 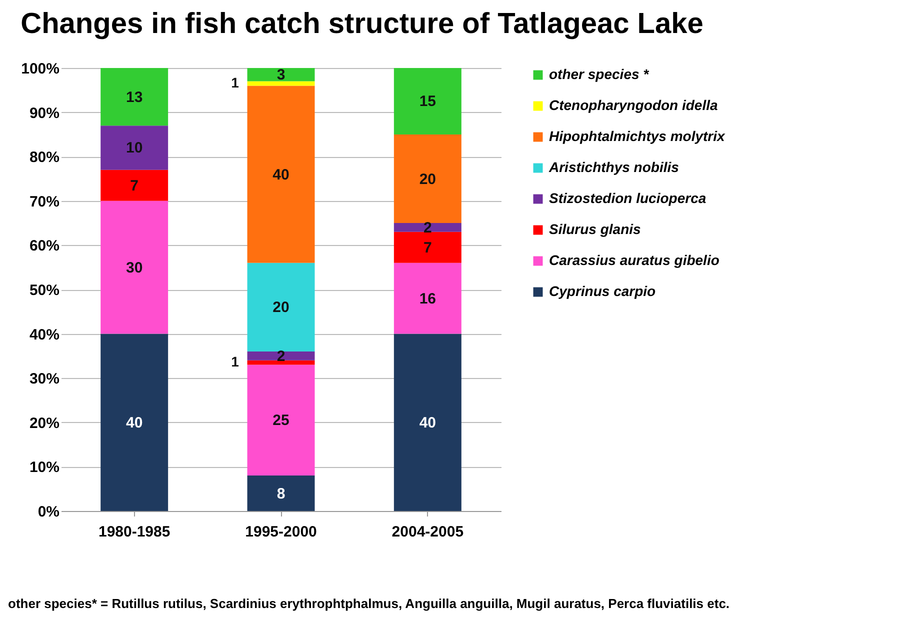 What do you see at coordinates (44, 423) in the screenshot?
I see `y-tick-label: 20%` at bounding box center [44, 423].